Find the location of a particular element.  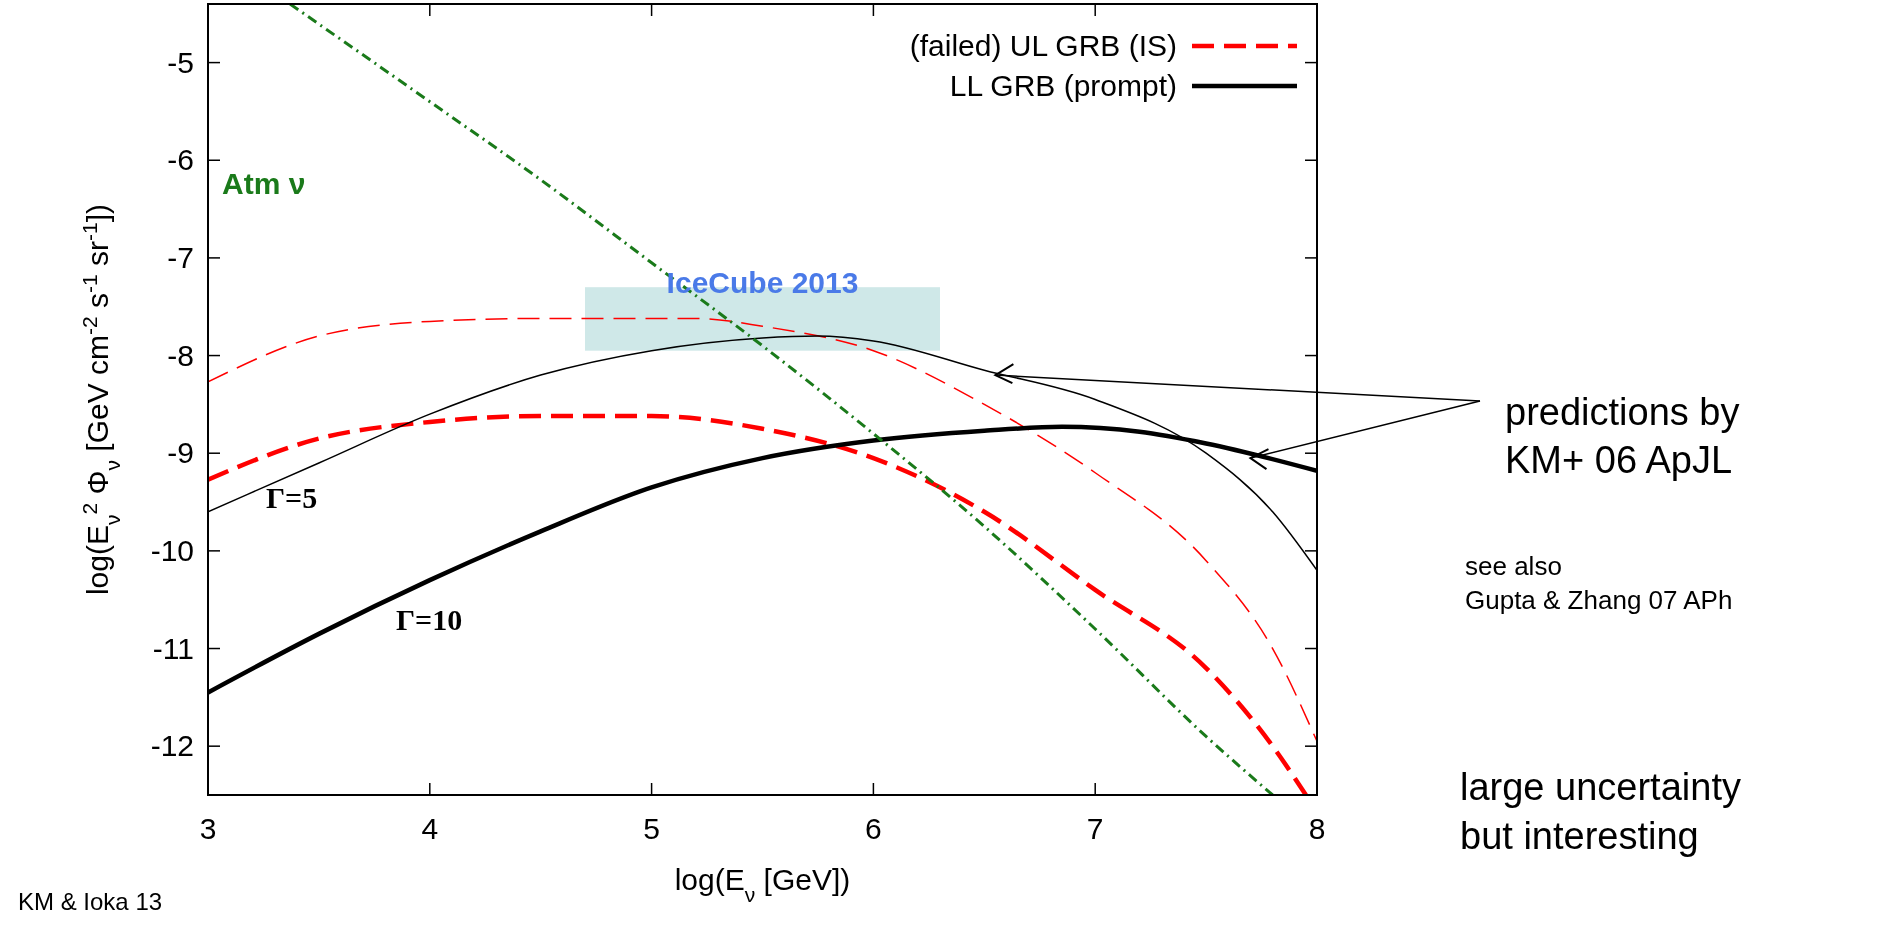

x-tick-label: 8 is located at coordinates (1317, 828).